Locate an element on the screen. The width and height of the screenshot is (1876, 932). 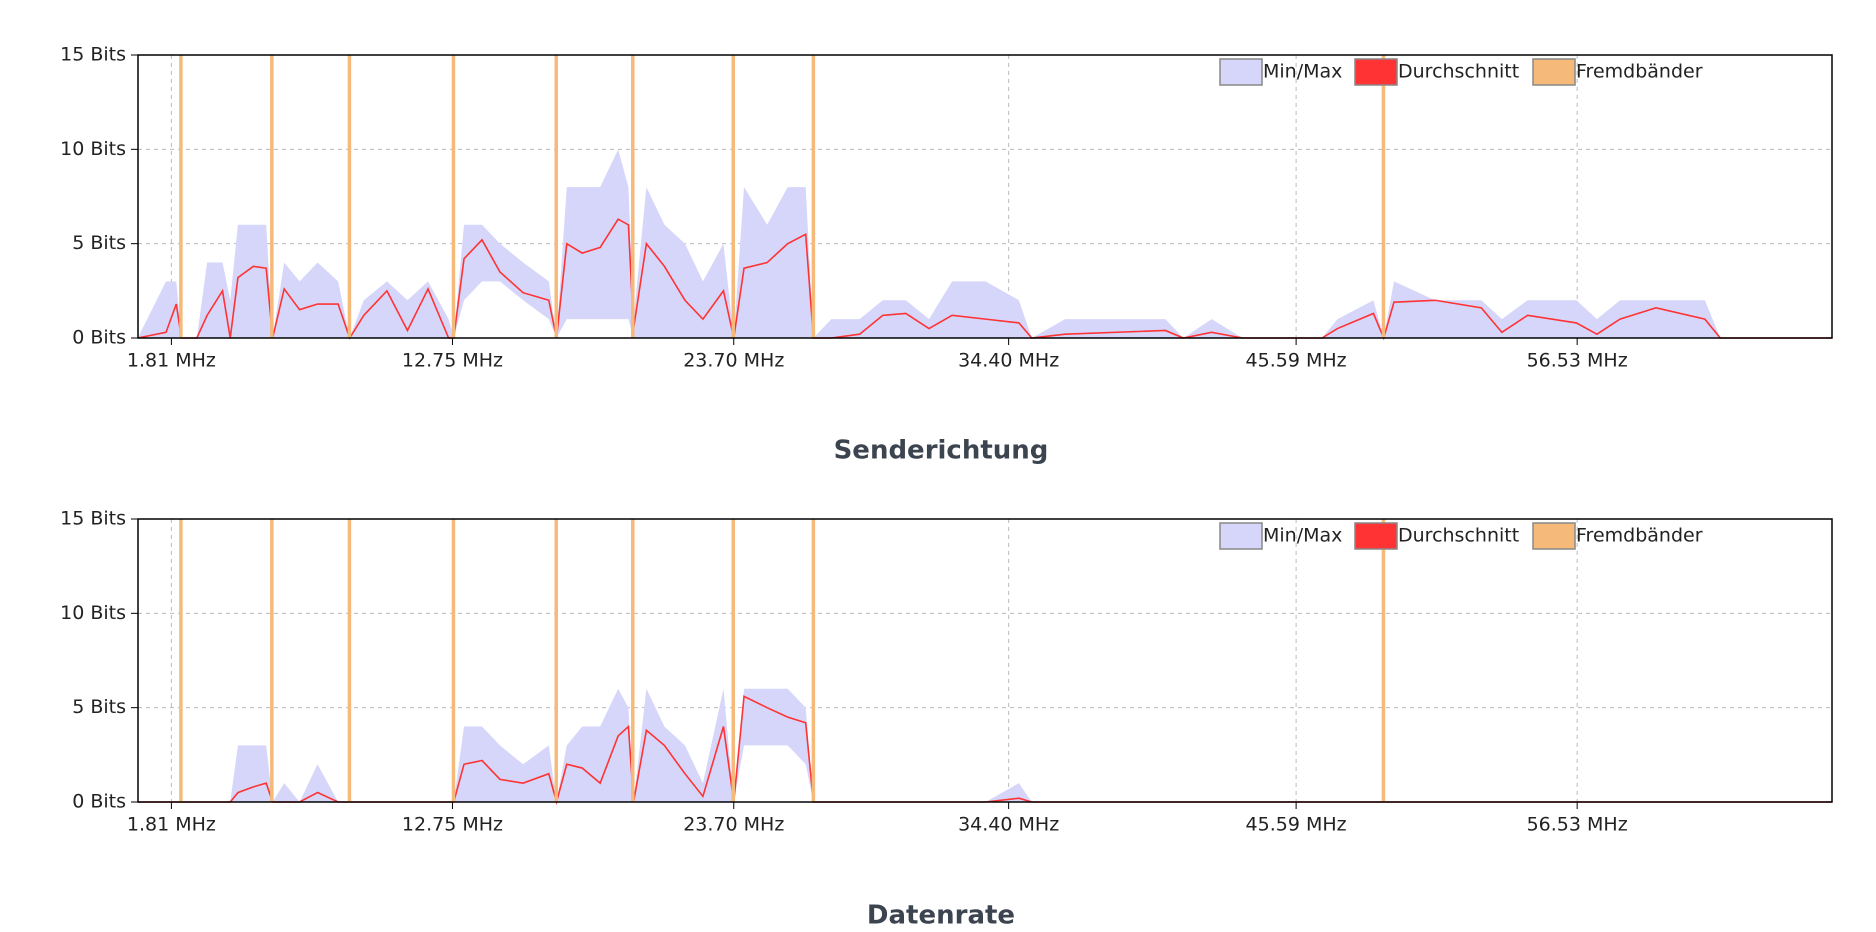
min-max-area is located at coordinates (984, 745).